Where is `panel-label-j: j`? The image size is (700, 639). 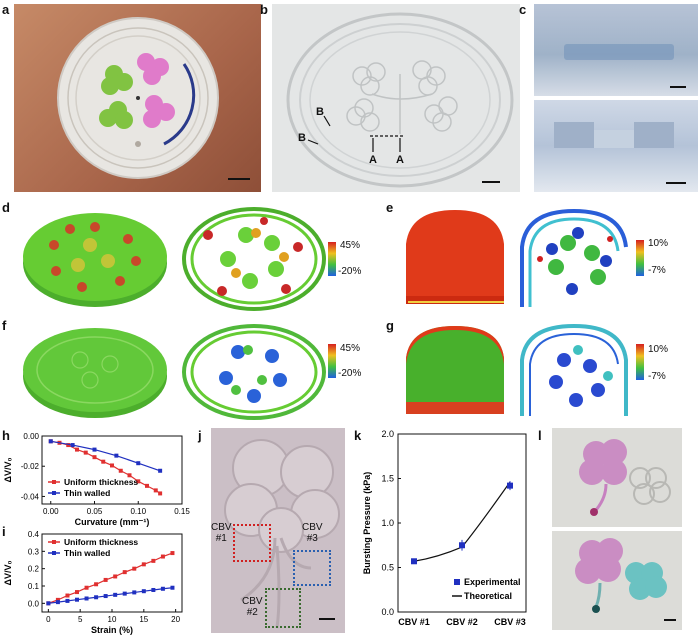
panel-label-j: j is located at coordinates (200, 435).